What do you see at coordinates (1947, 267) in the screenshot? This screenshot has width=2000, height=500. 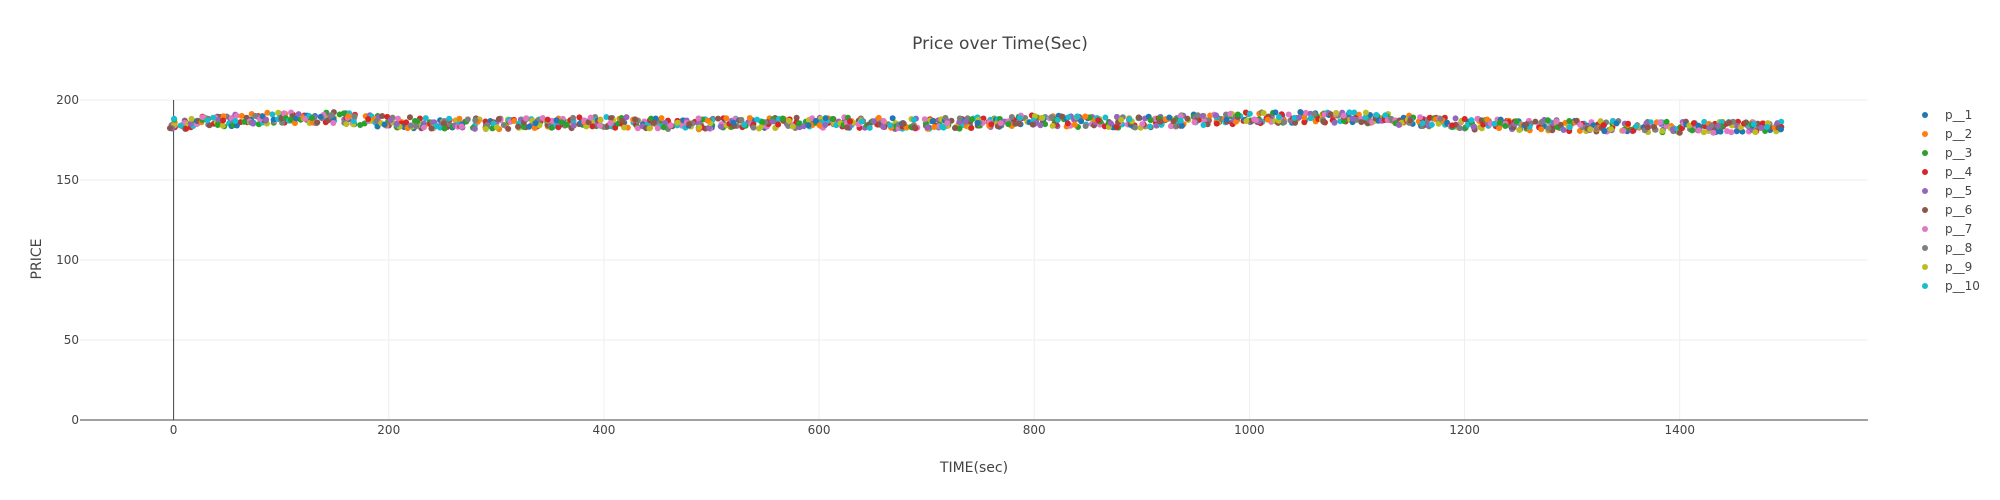 I see `legend-item-9: p__9` at bounding box center [1947, 267].